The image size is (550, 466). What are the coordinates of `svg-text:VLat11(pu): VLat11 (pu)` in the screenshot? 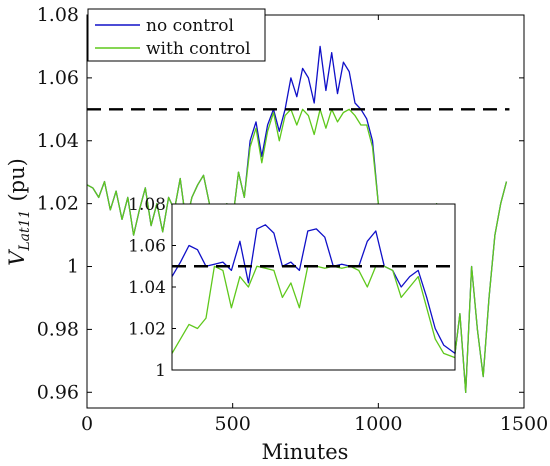 It's located at (19, 212).